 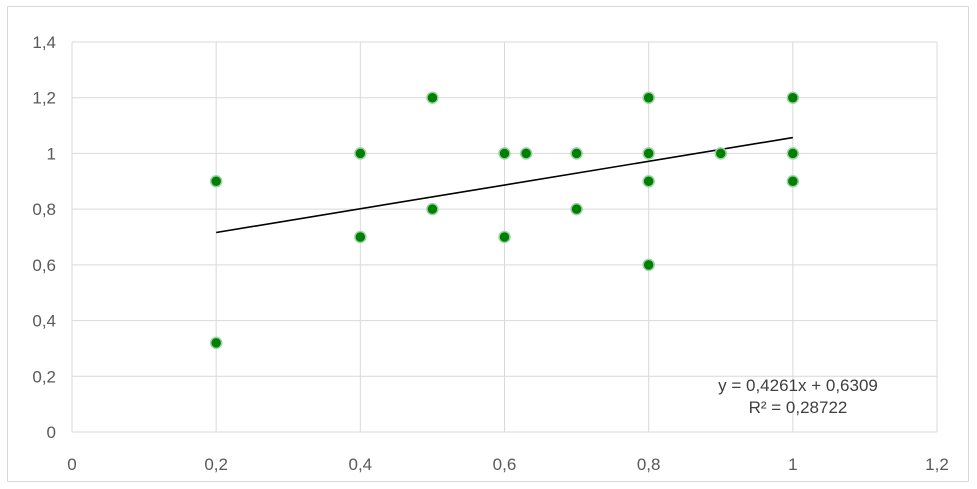 What do you see at coordinates (44, 237) in the screenshot?
I see `y-axis-tick-labels: 0 0,2 0,4 0,6 0,8 1 1,2 1,4` at bounding box center [44, 237].